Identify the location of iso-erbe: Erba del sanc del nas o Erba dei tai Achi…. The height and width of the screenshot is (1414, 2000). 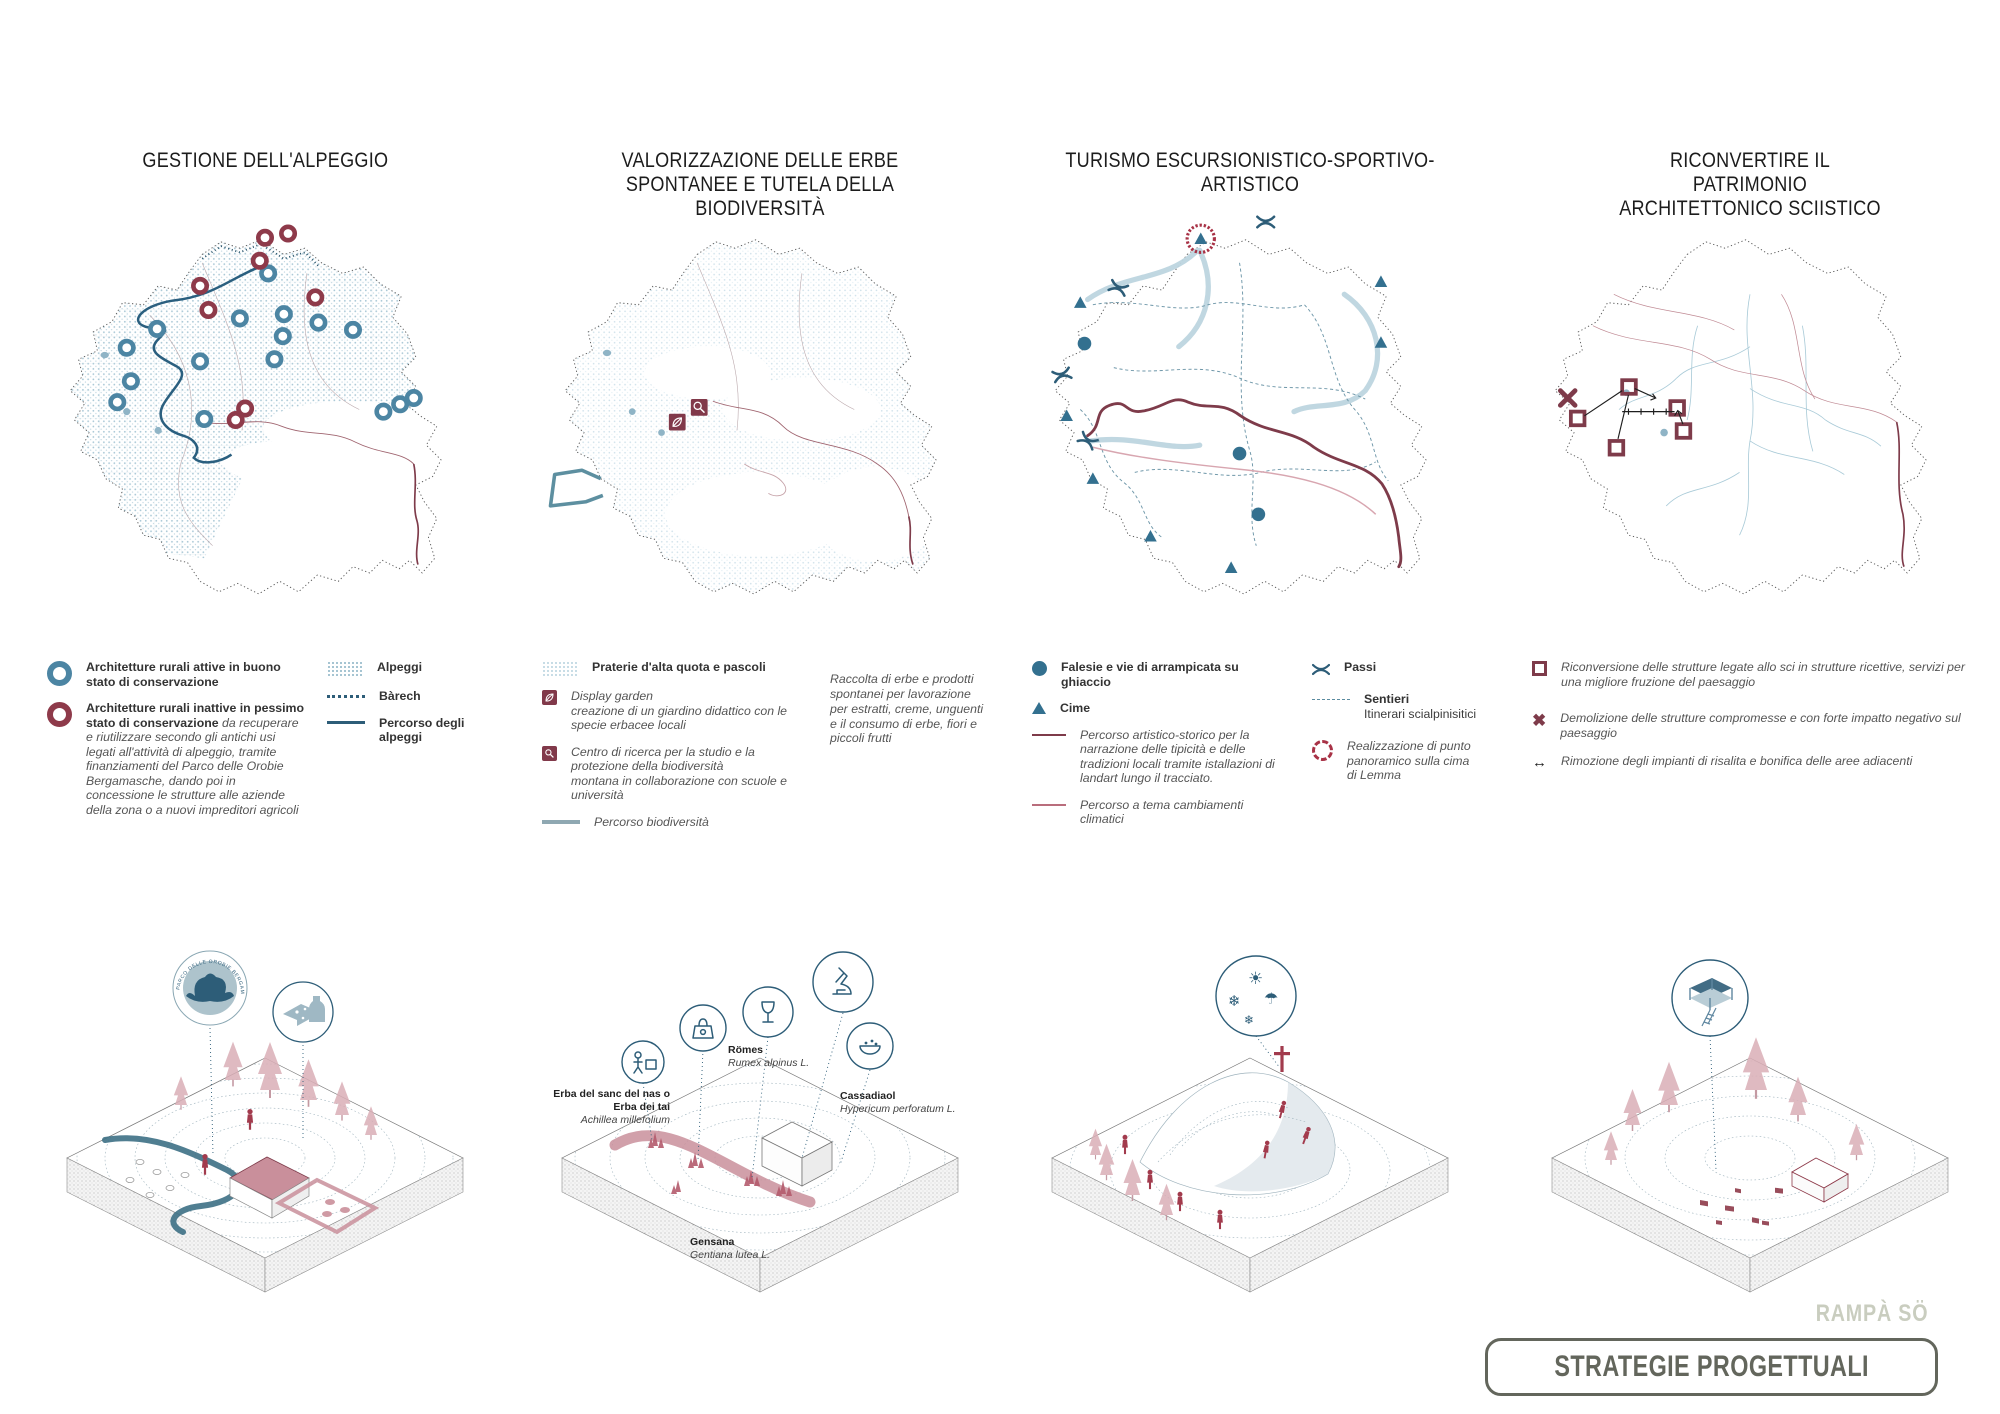
(760, 1150).